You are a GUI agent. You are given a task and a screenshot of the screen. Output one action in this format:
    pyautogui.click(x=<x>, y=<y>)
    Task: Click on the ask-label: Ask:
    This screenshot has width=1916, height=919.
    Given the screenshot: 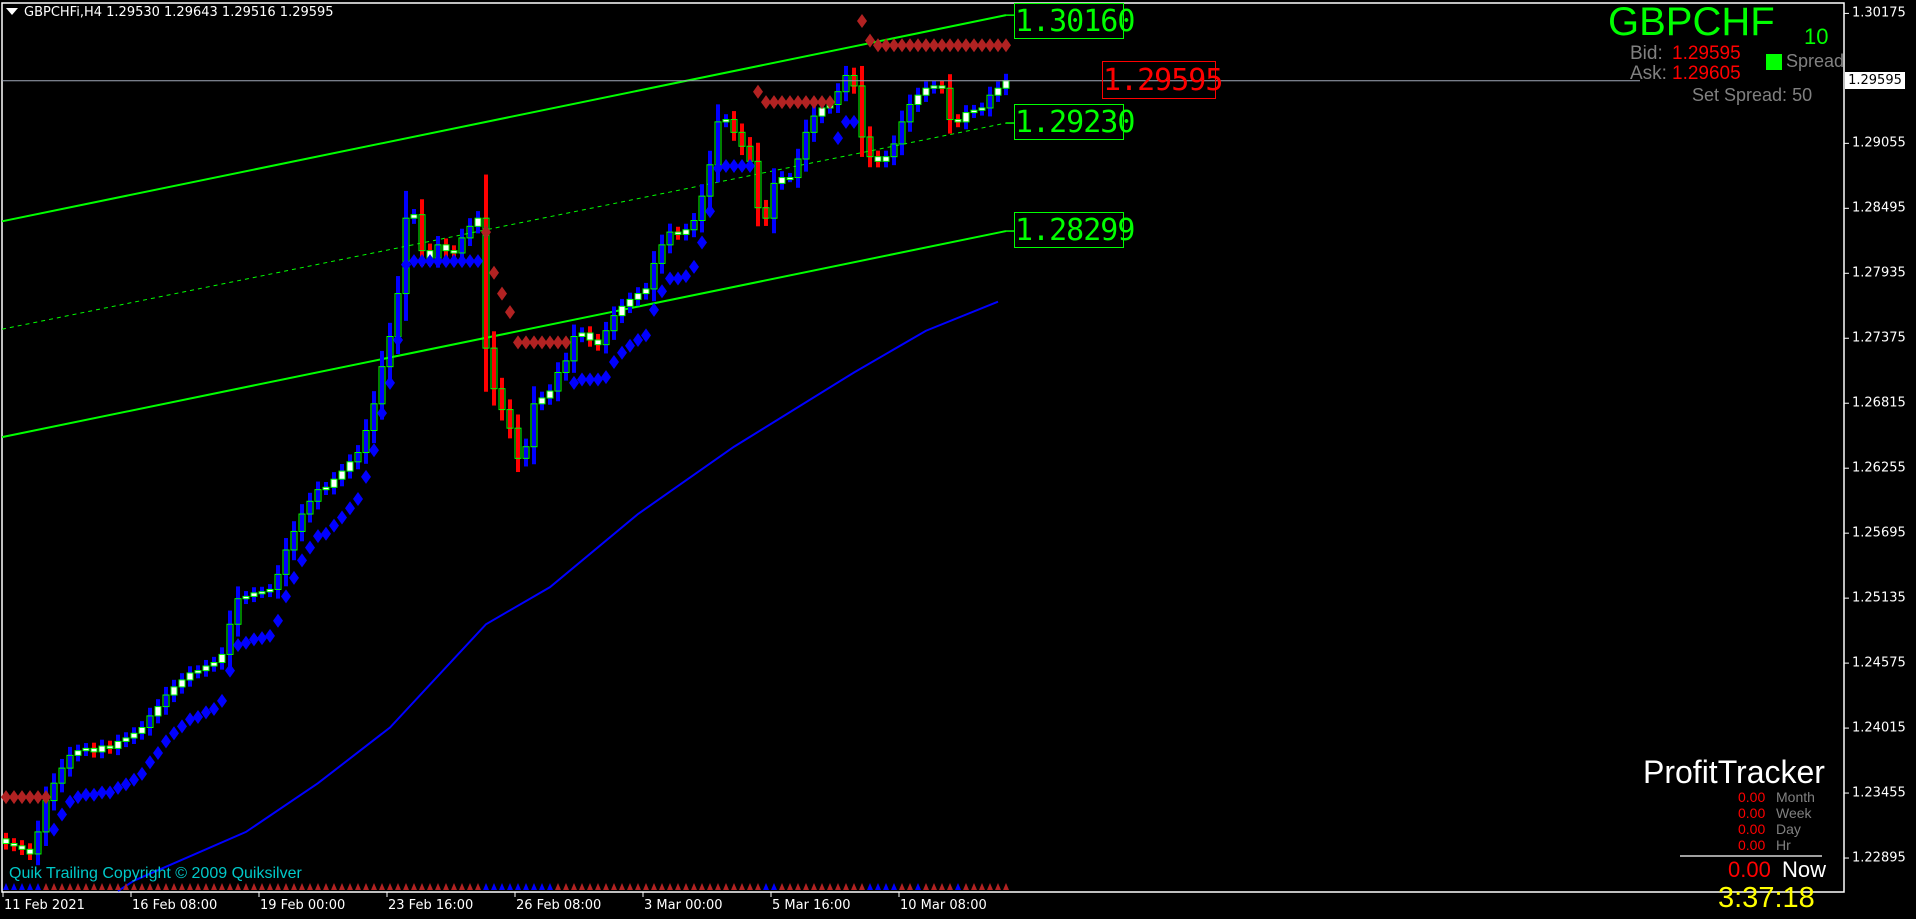 What is the action you would take?
    pyautogui.click(x=1648, y=73)
    